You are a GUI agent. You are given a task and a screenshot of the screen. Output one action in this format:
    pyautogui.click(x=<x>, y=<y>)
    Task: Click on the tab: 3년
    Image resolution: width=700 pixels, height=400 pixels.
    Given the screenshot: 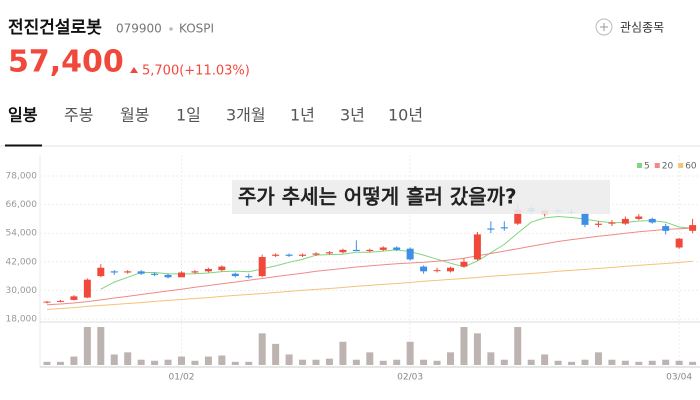 What is the action you would take?
    pyautogui.click(x=352, y=115)
    